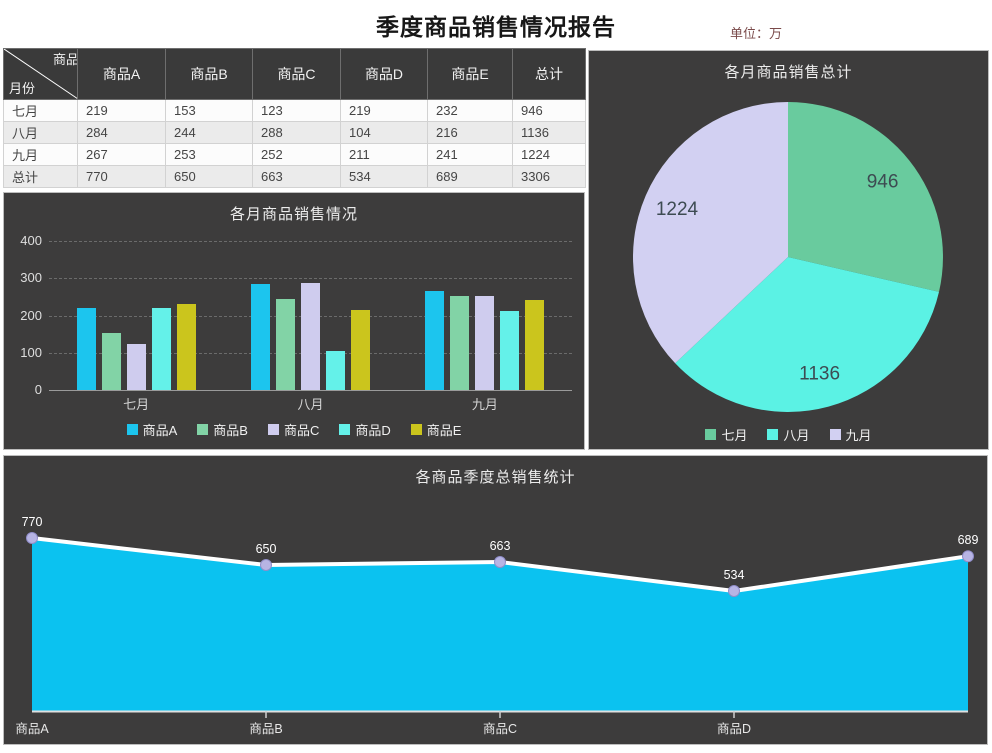 The height and width of the screenshot is (753, 992). I want to click on pie-slice-七月, so click(865, 197).